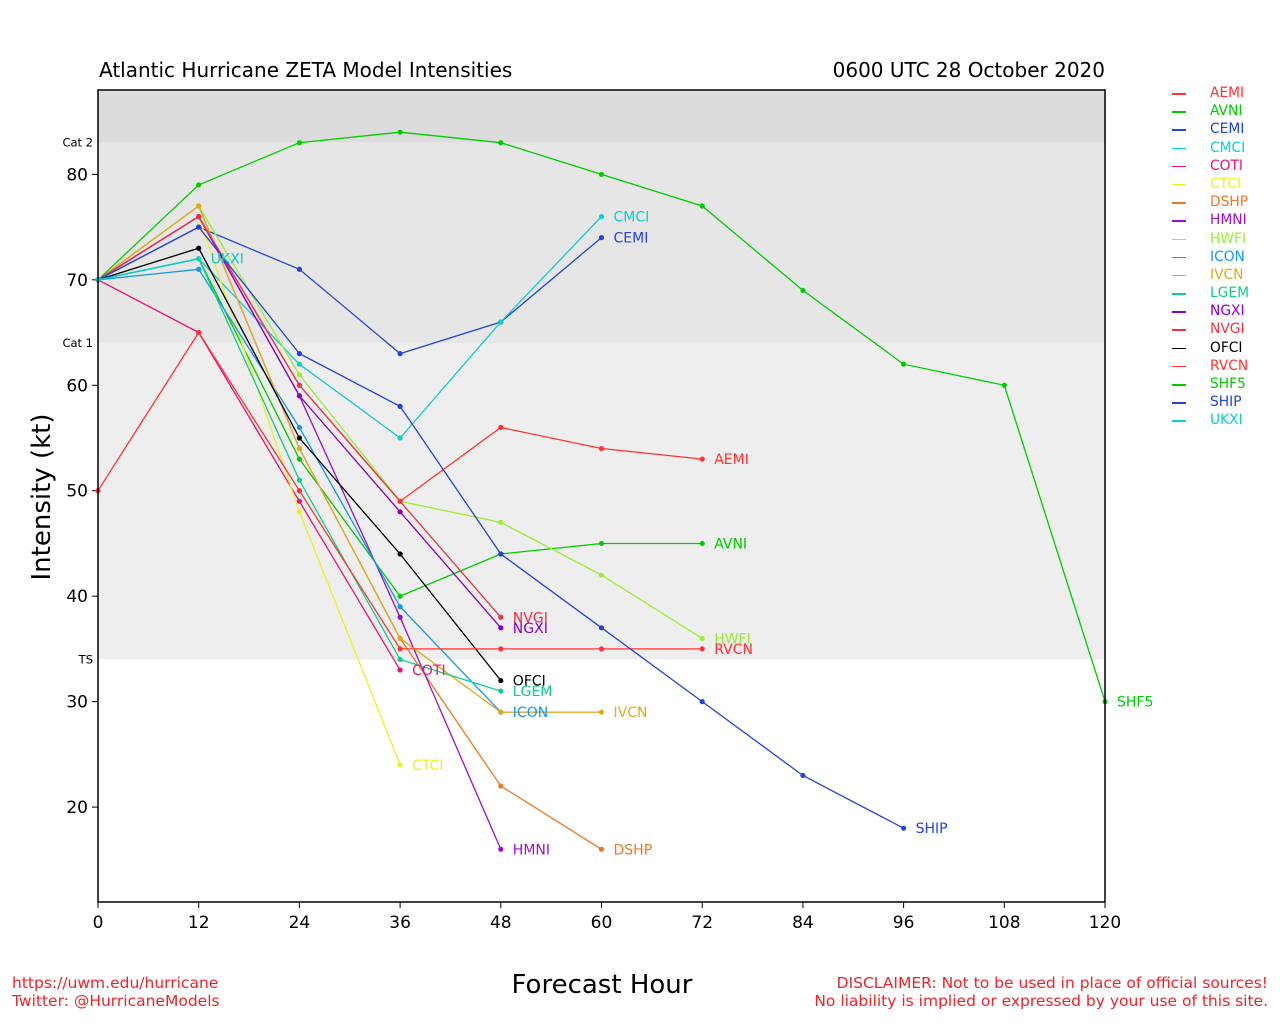  I want to click on legend-label: SHF5, so click(1228, 384).